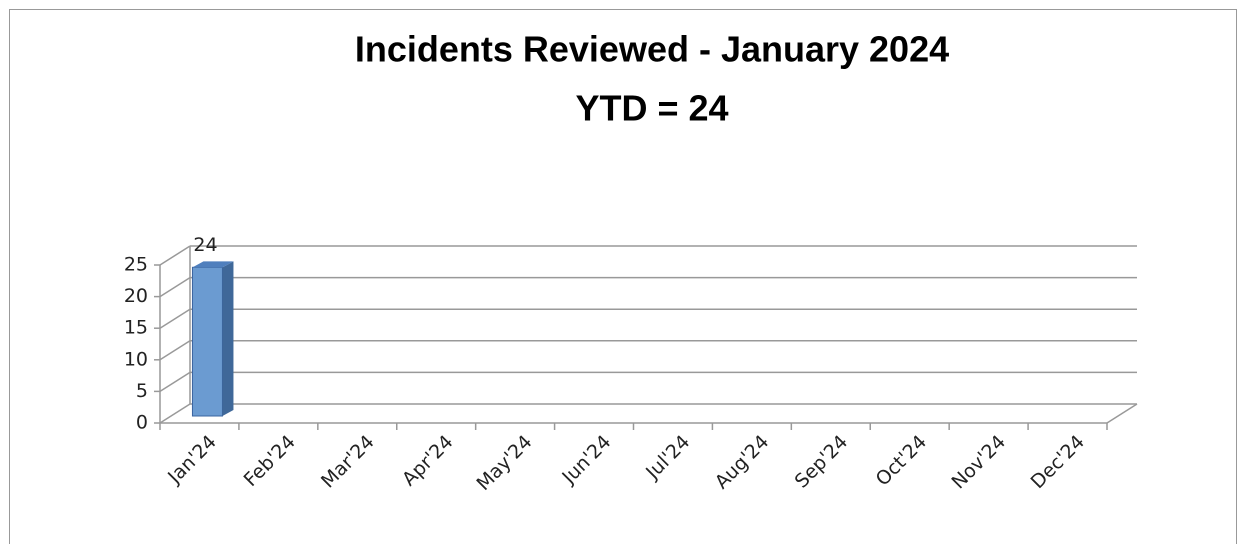  I want to click on data-label: 24, so click(205, 245).